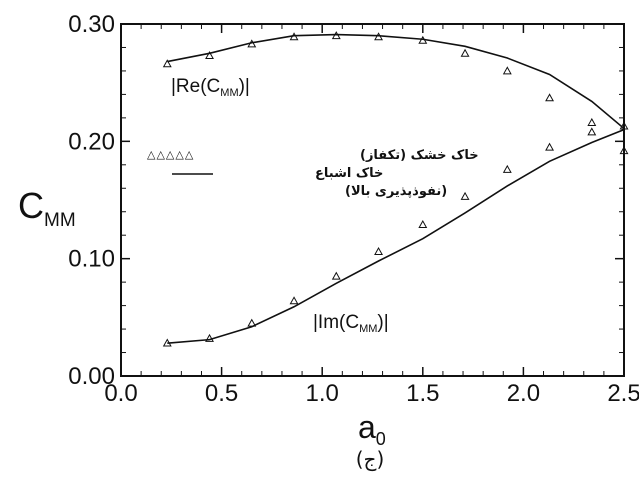 The image size is (639, 477). What do you see at coordinates (221, 393) in the screenshot?
I see `x-tick-label: 0.5` at bounding box center [221, 393].